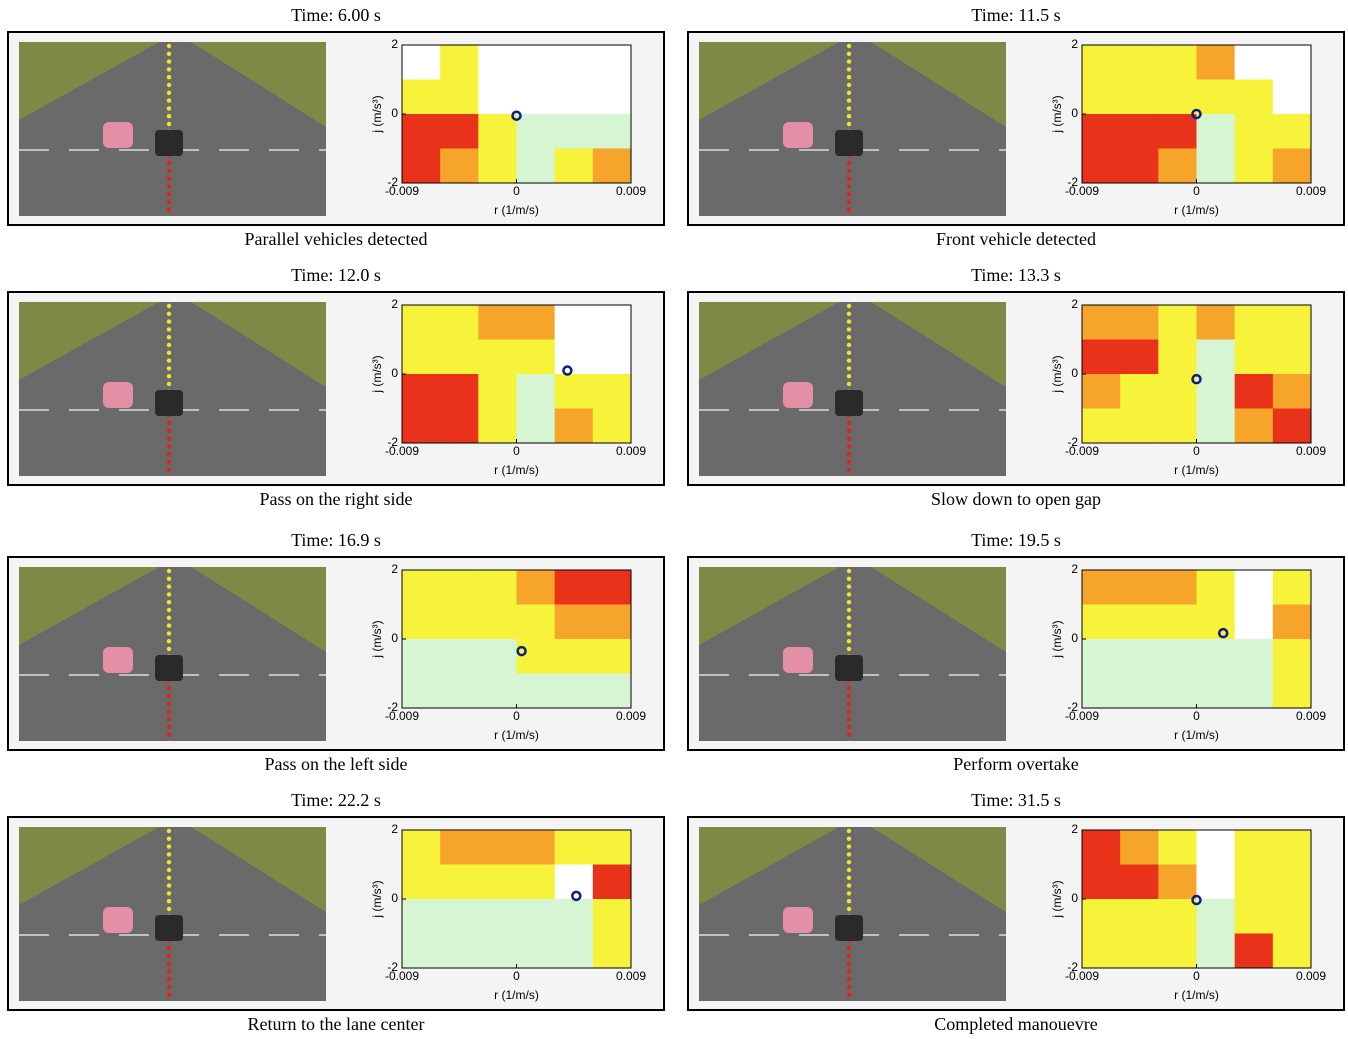 The image size is (1348, 1039). What do you see at coordinates (1016, 239) in the screenshot?
I see `panel-caption: Front vehicle detected` at bounding box center [1016, 239].